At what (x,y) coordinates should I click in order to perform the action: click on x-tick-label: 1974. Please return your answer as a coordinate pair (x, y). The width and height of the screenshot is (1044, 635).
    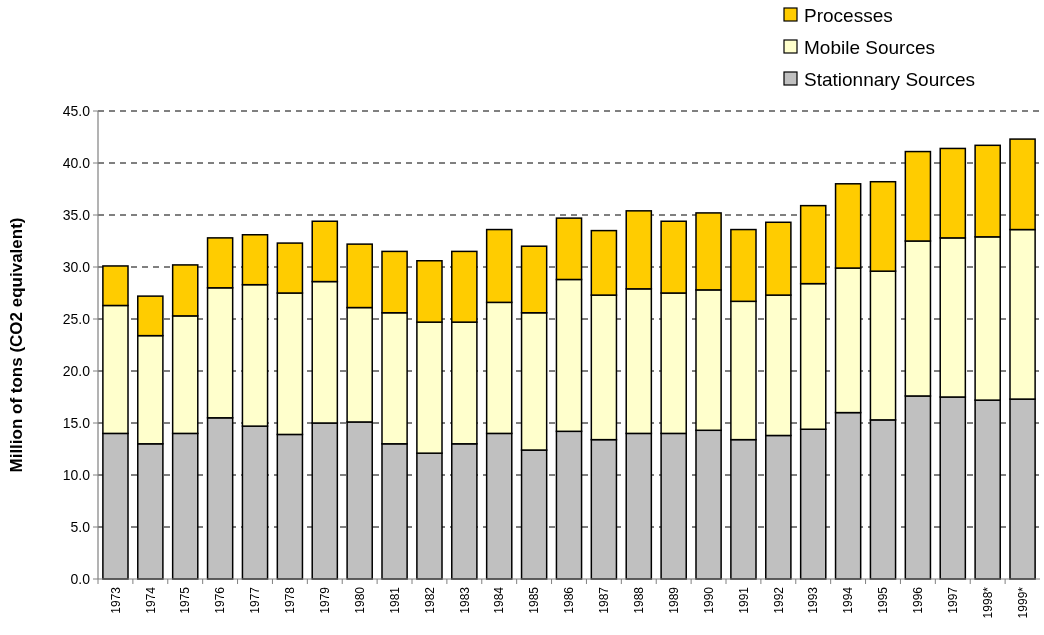
    Looking at the image, I should click on (150, 600).